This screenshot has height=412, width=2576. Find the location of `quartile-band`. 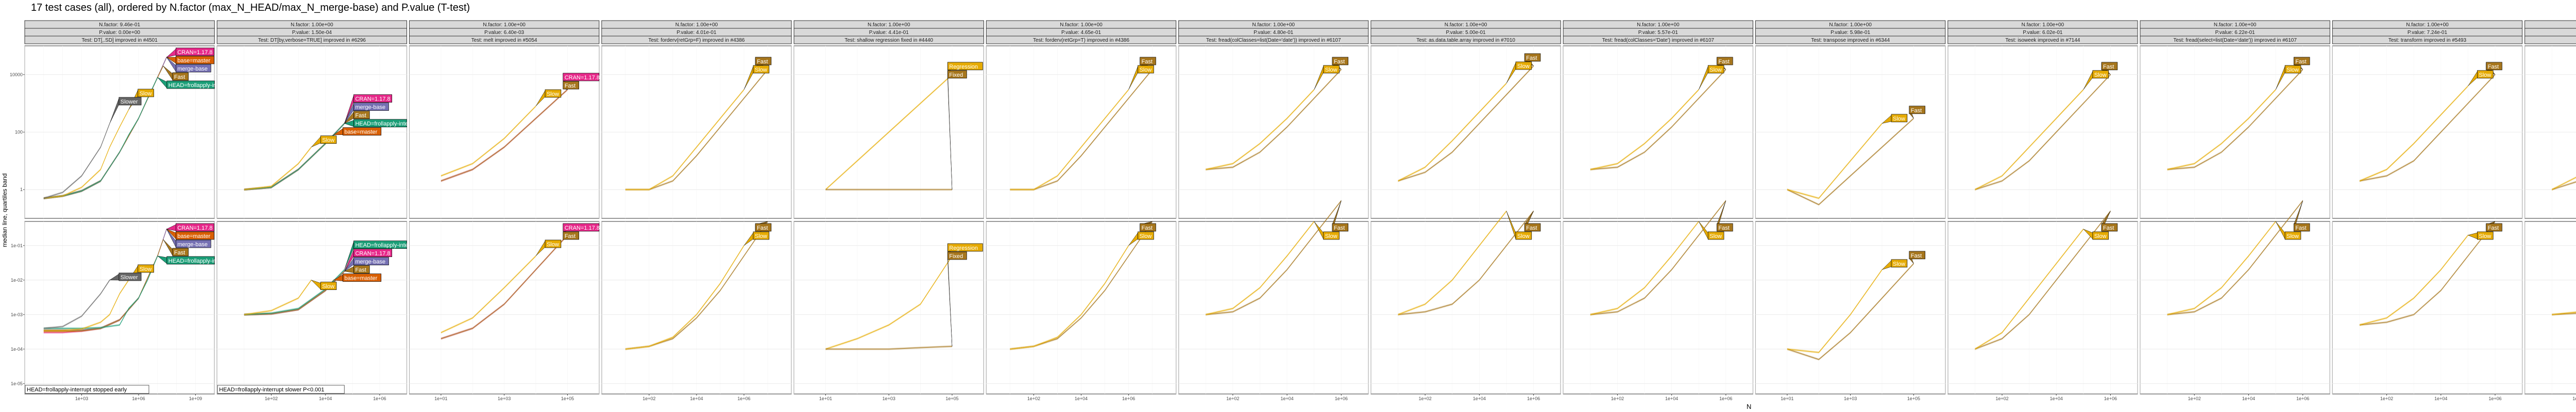

quartile-band is located at coordinates (278, 168).